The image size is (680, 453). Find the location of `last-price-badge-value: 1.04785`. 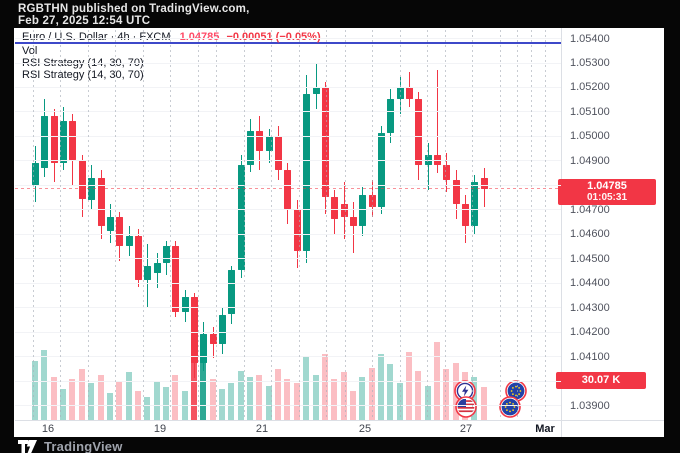

last-price-badge-value: 1.04785 is located at coordinates (607, 186).